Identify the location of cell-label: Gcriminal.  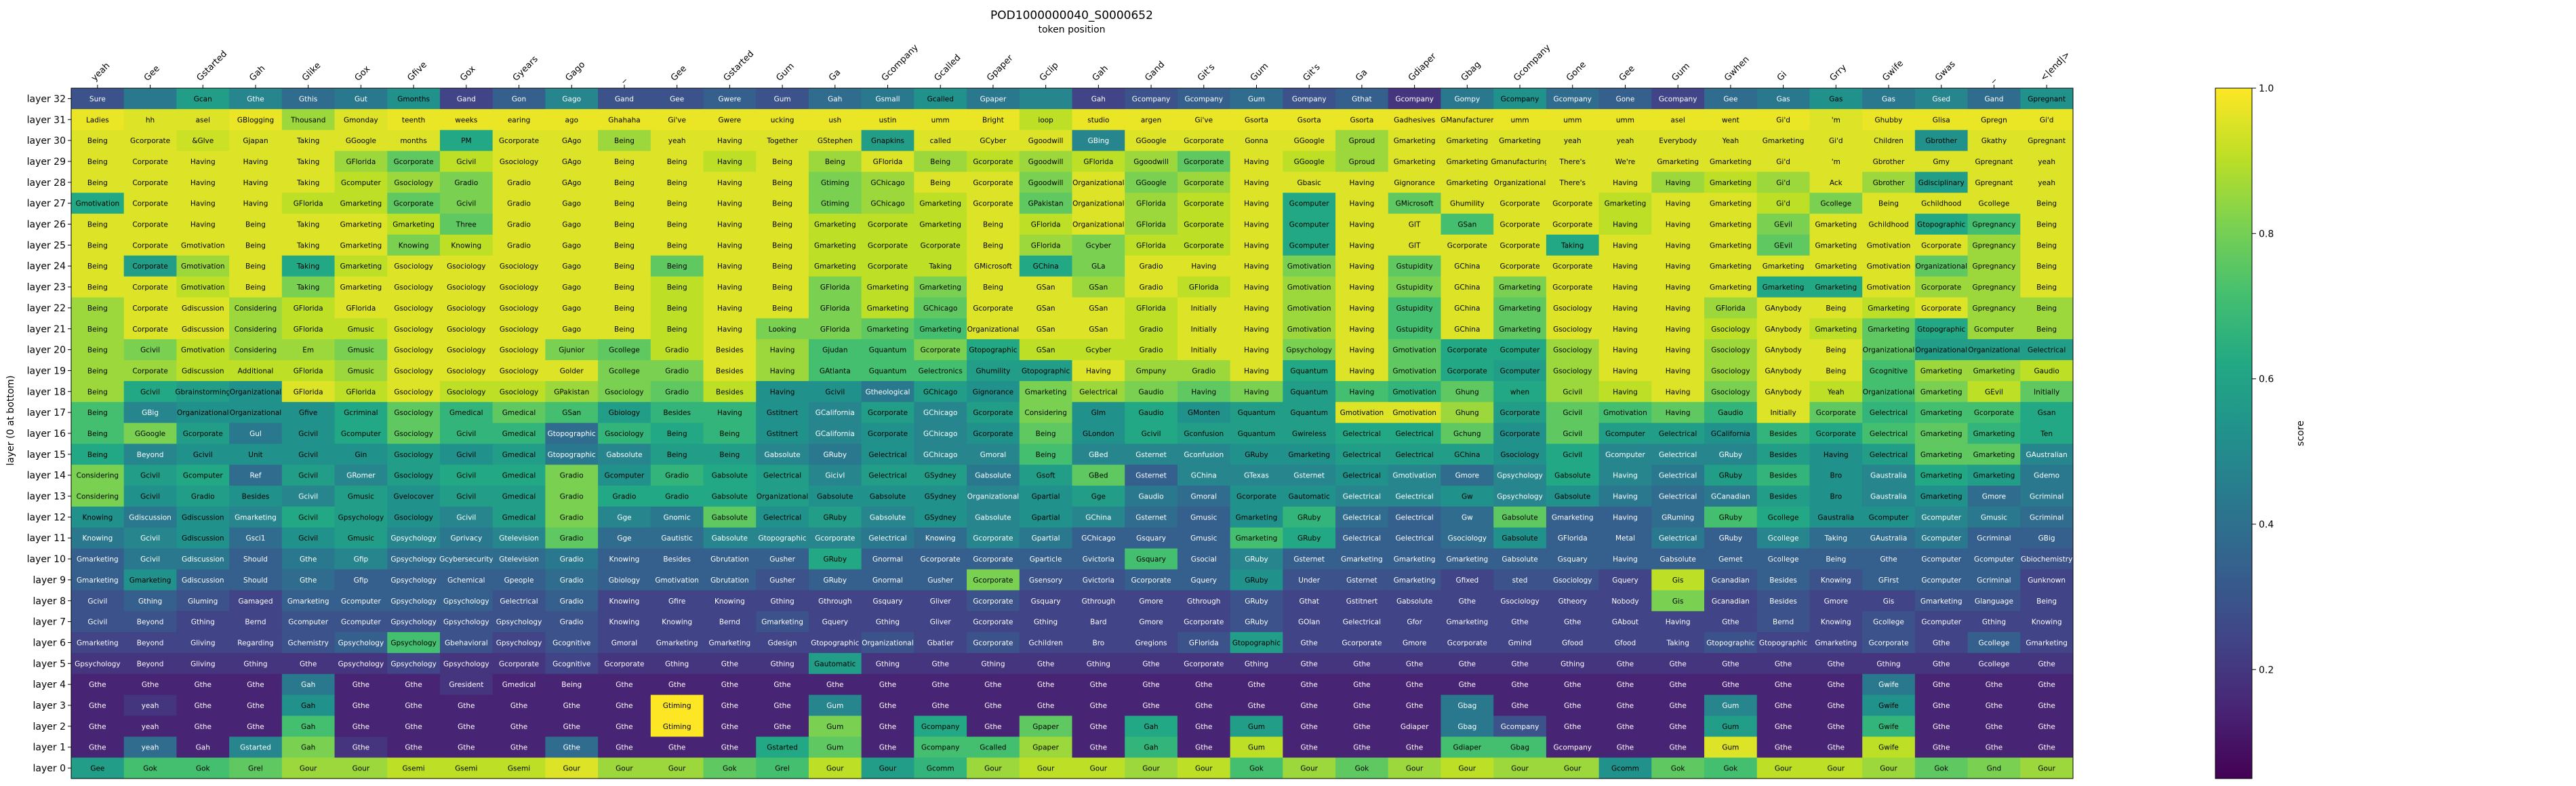
(361, 413).